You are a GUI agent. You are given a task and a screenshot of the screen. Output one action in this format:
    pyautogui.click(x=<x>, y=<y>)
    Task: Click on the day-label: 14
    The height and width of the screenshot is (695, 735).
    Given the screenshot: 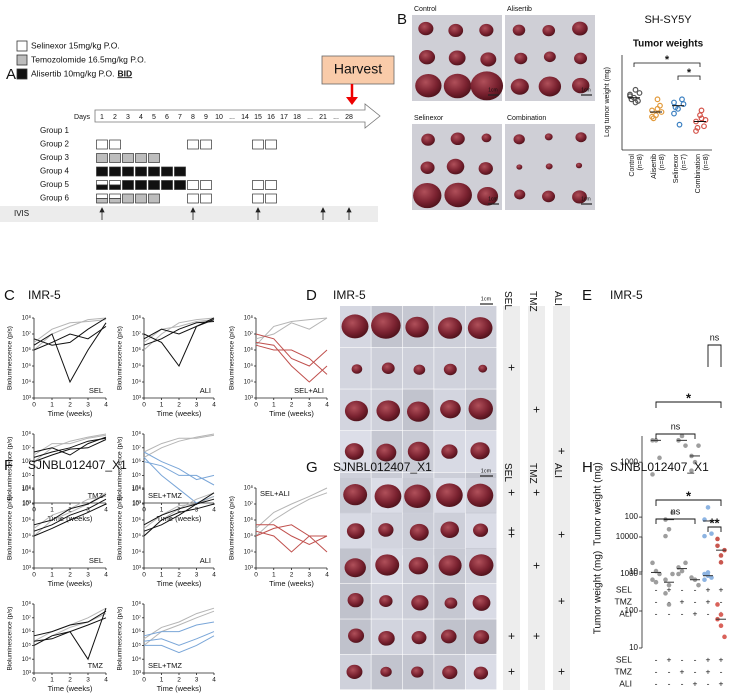 What is the action you would take?
    pyautogui.click(x=245, y=117)
    